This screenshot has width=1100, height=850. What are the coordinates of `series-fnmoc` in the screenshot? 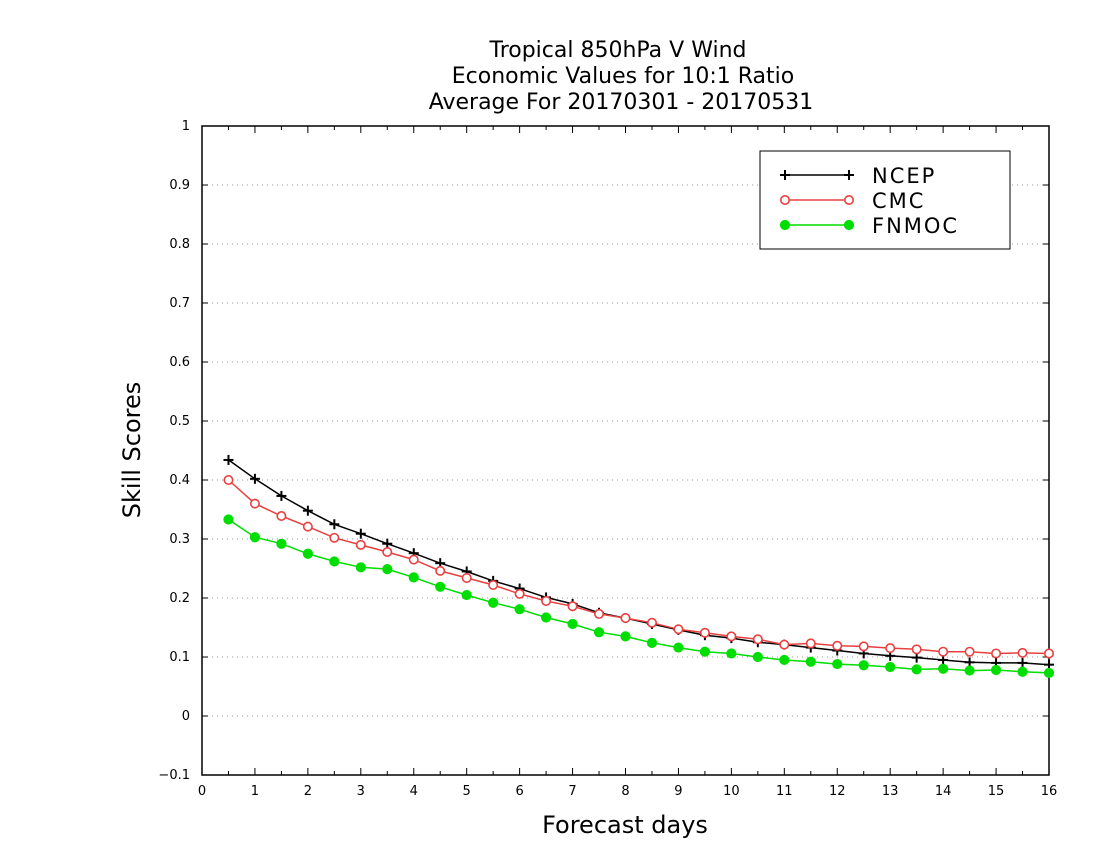 It's located at (639, 596).